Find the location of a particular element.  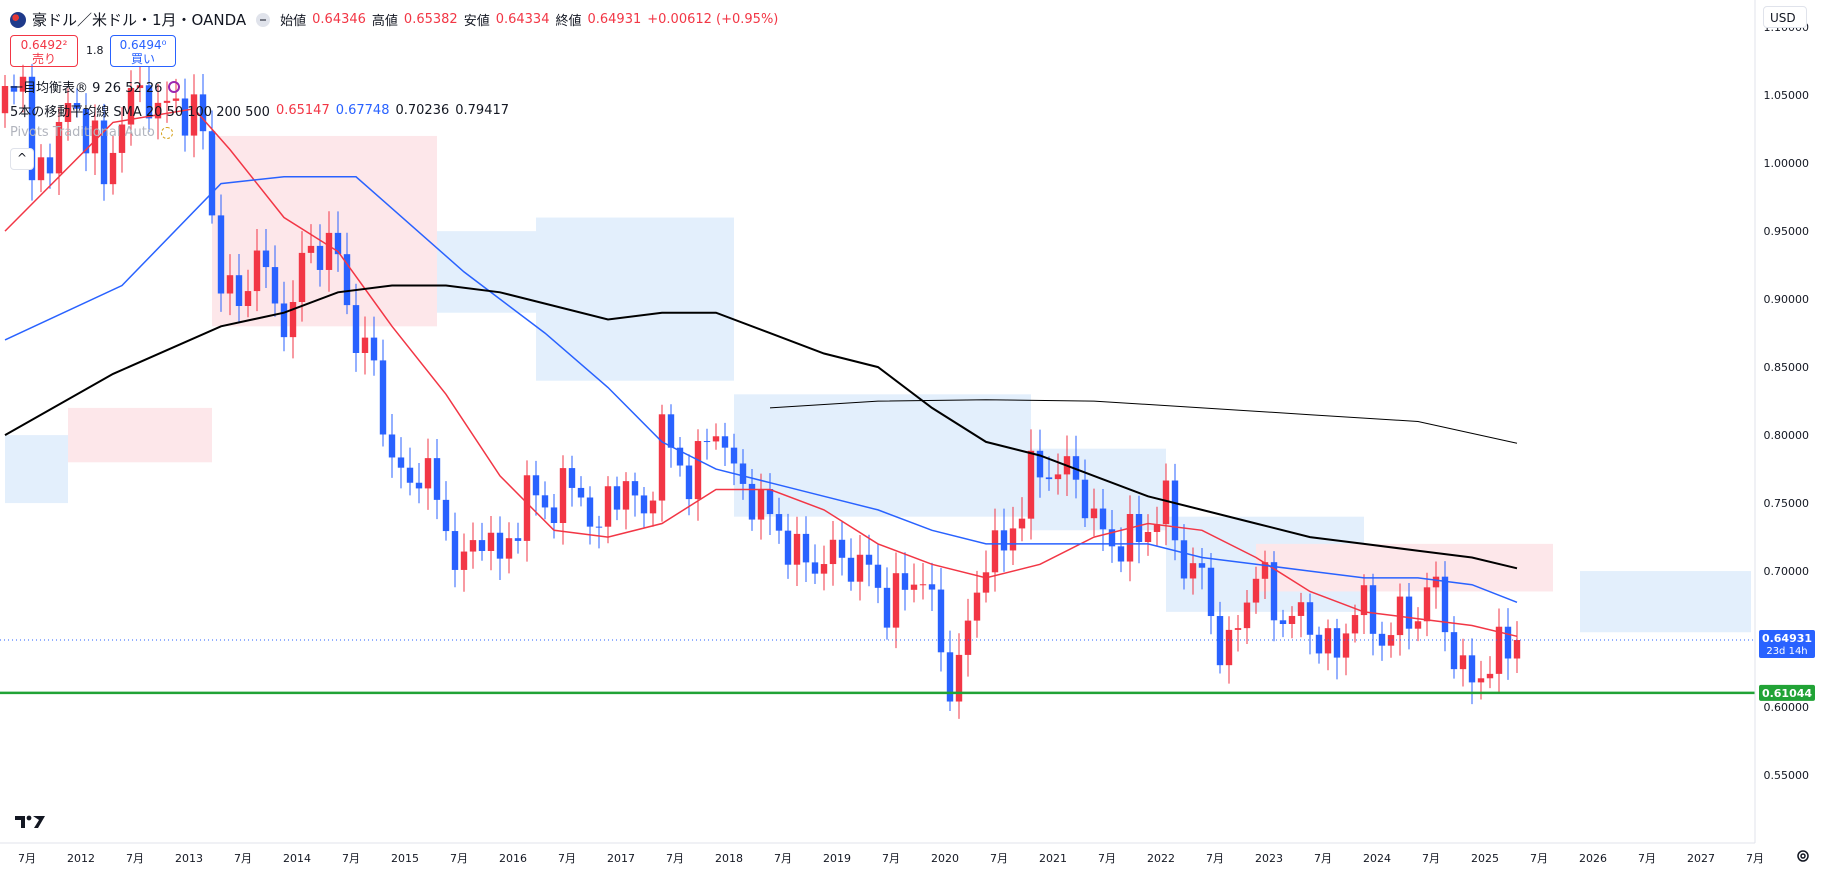

x-tick-label: 2019 is located at coordinates (837, 858).